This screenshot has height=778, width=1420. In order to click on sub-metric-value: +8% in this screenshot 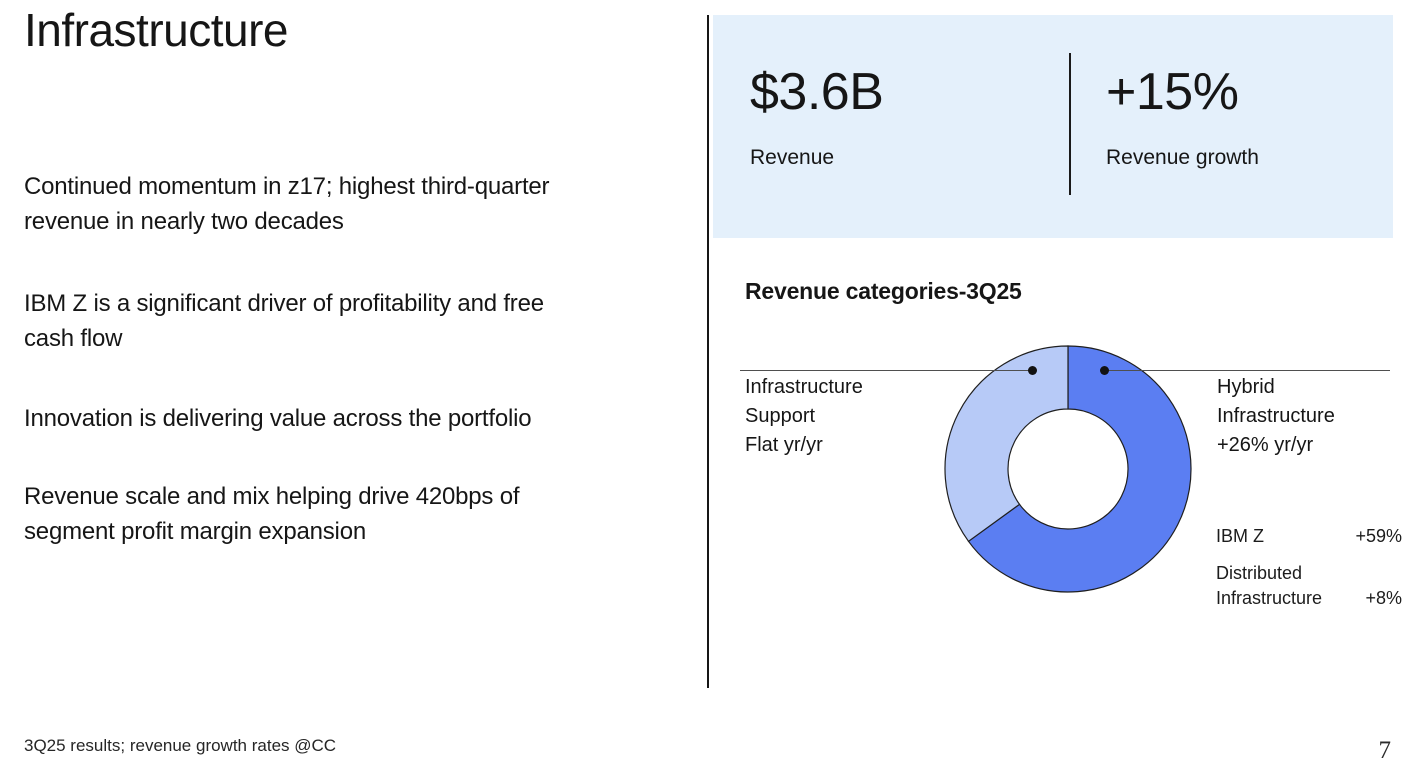, I will do `click(1383, 598)`.